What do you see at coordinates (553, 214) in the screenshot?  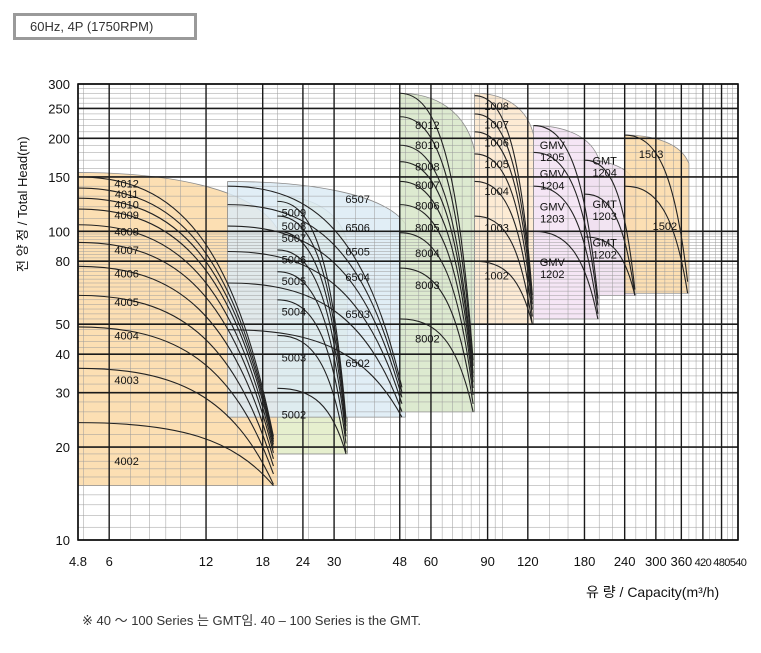 I see `model-label-GMV-1203: GMV 1203` at bounding box center [553, 214].